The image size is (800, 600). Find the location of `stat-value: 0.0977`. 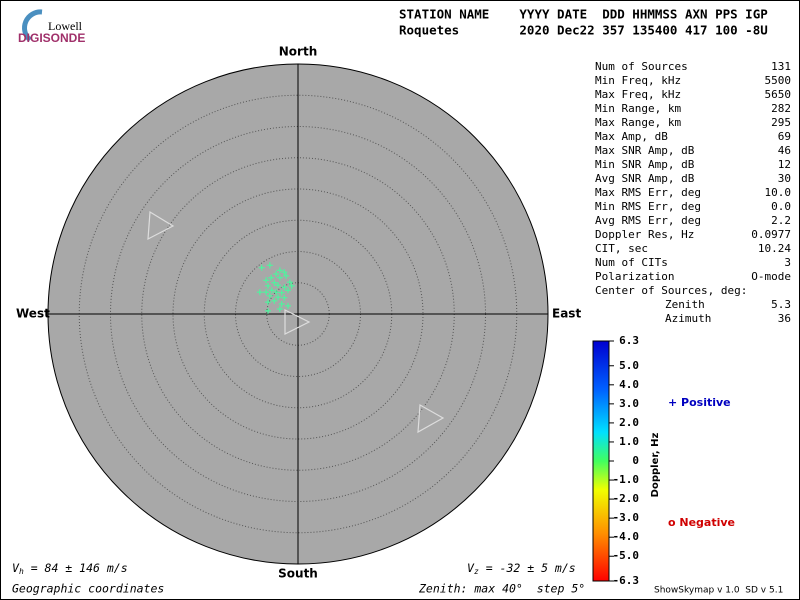

stat-value: 0.0977 is located at coordinates (771, 234).